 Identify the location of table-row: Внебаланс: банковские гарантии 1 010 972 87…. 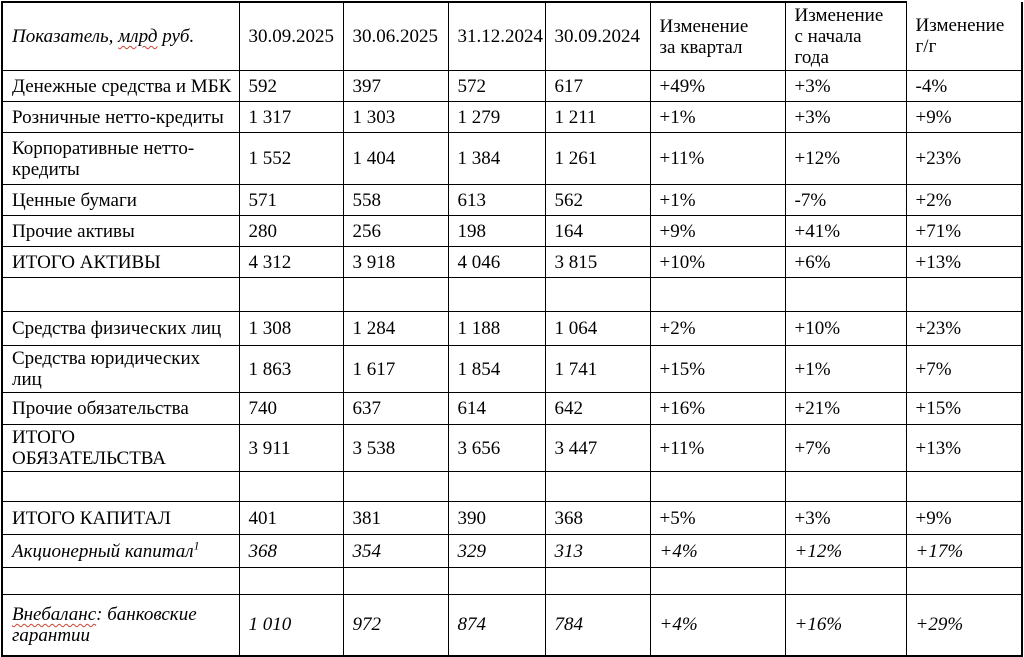
(512, 625).